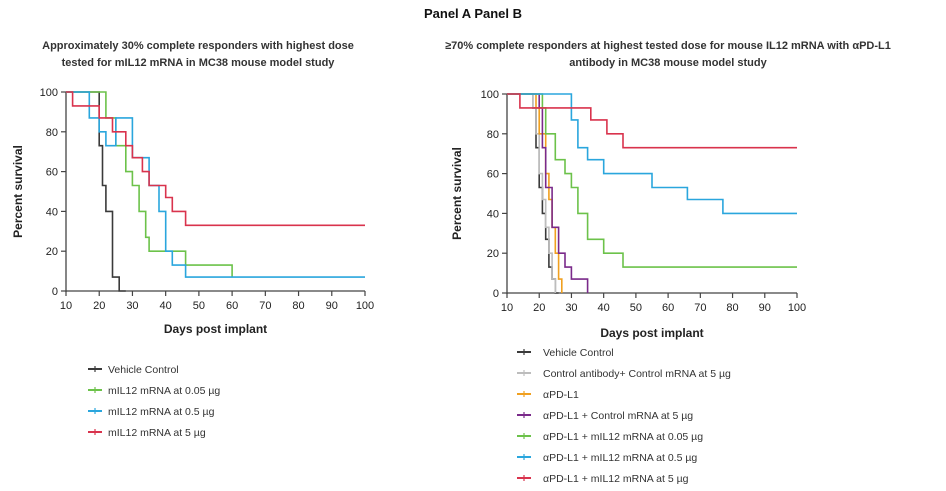 Image resolution: width=946 pixels, height=491 pixels. I want to click on legend-item: Control antibody+ Control mRNA at 5 µg, so click(624, 374).